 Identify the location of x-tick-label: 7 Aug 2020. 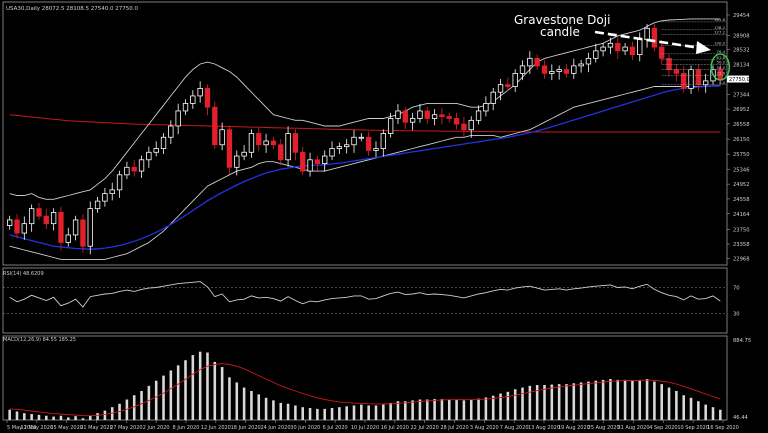
(514, 428).